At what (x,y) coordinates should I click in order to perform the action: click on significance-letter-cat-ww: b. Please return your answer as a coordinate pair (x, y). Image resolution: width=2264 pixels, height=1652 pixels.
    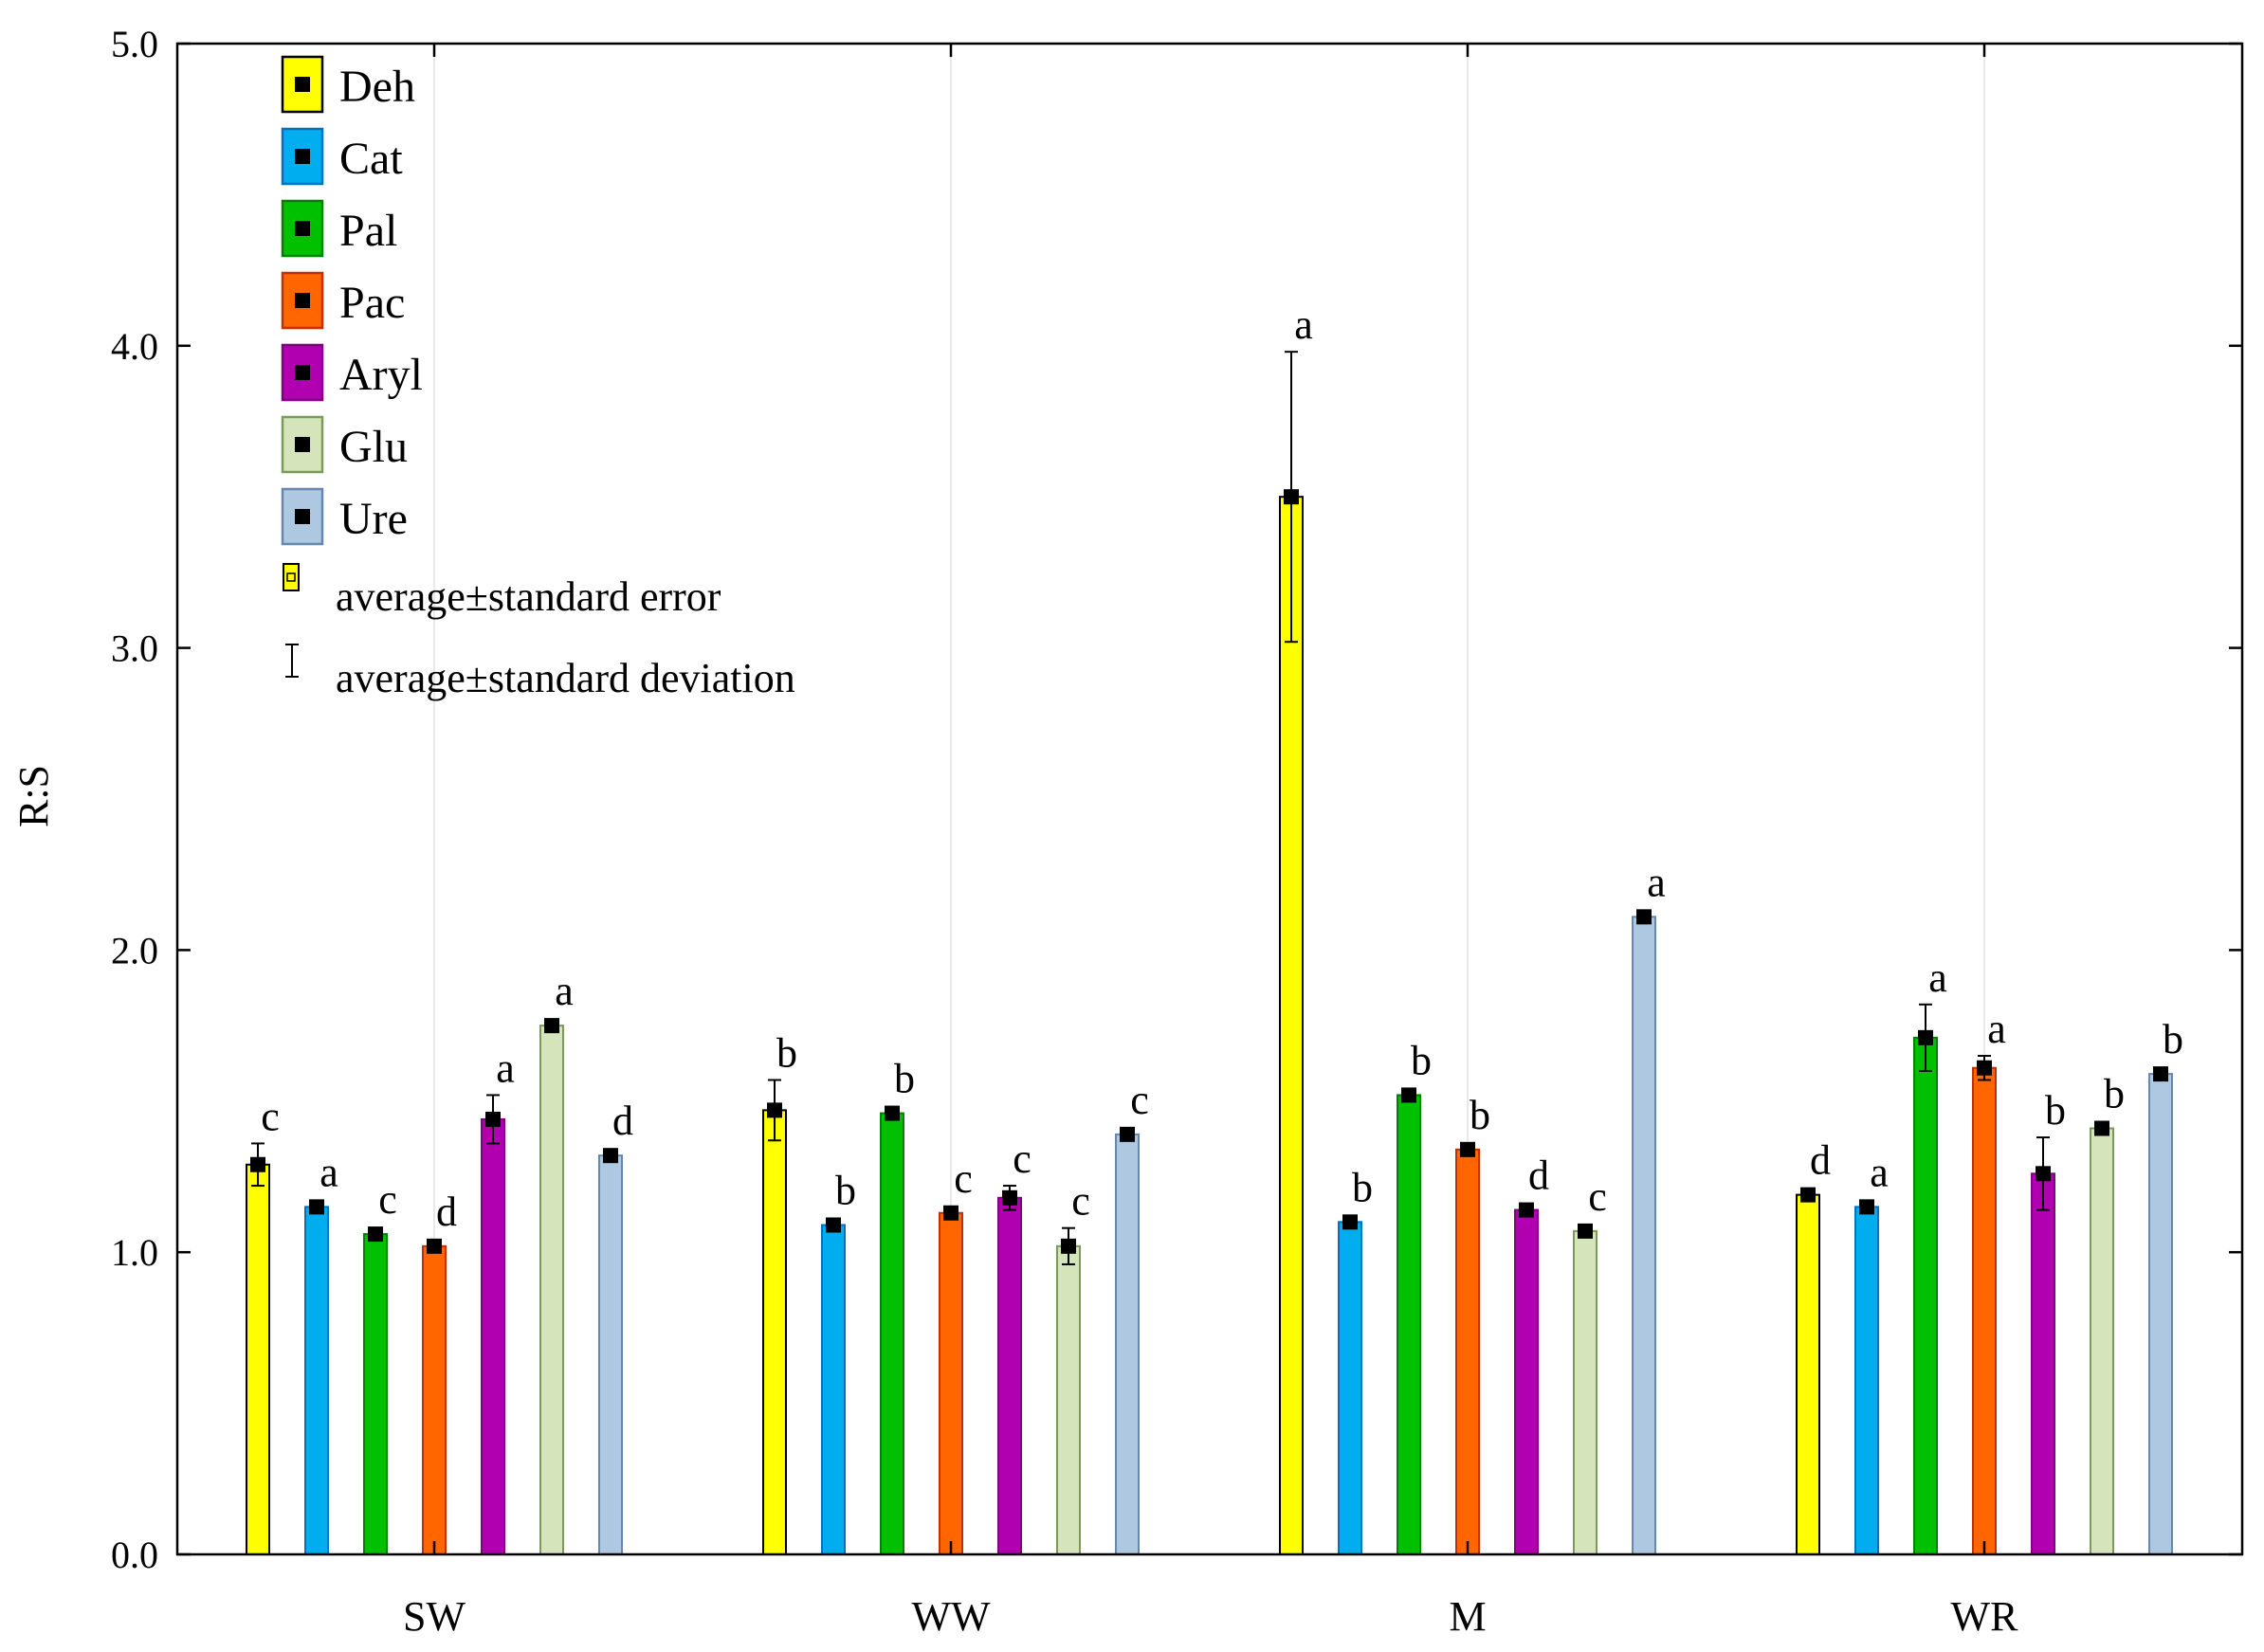
    Looking at the image, I should click on (845, 1191).